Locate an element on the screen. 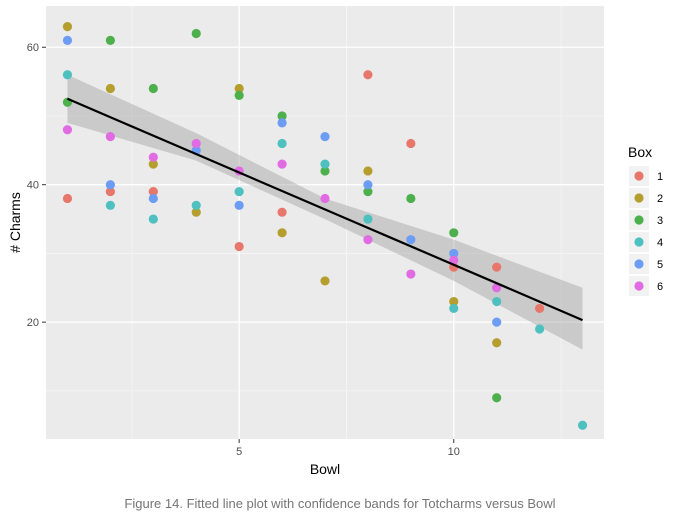  y-tick-label: 40 is located at coordinates (33, 186).